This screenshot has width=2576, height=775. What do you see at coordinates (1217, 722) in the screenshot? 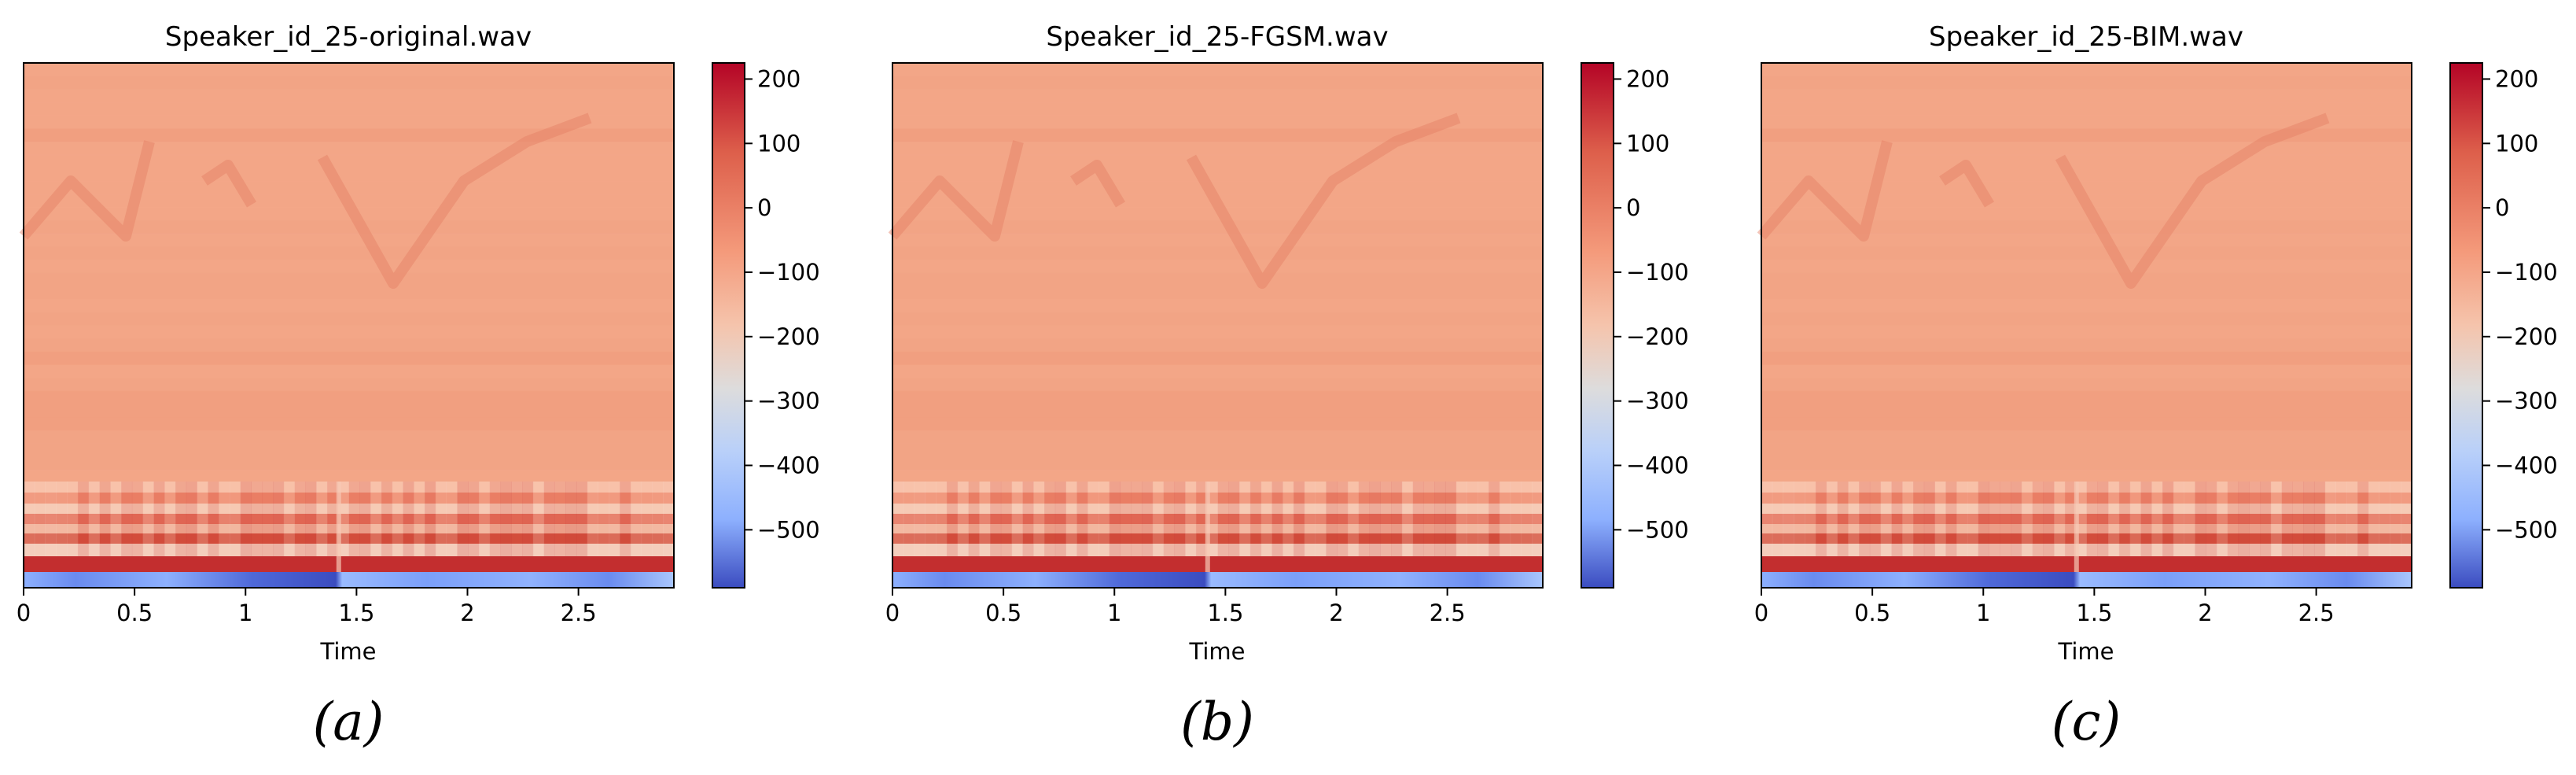
I see `panel-caption: (b)` at bounding box center [1217, 722].